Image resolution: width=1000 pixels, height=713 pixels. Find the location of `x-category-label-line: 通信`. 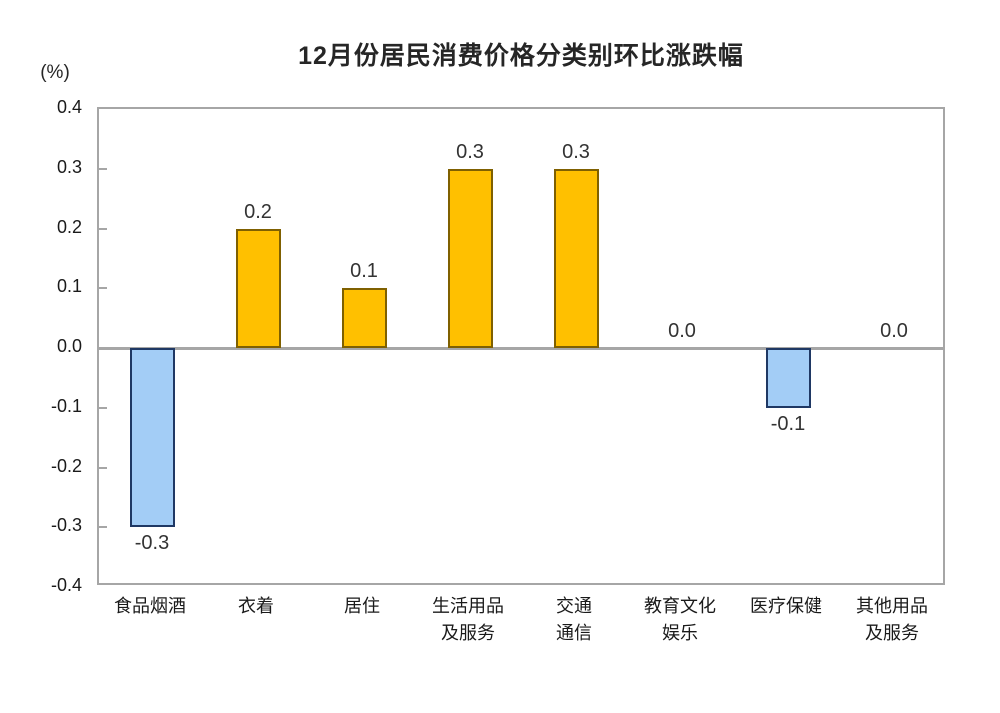

x-category-label-line: 通信 is located at coordinates (574, 633).